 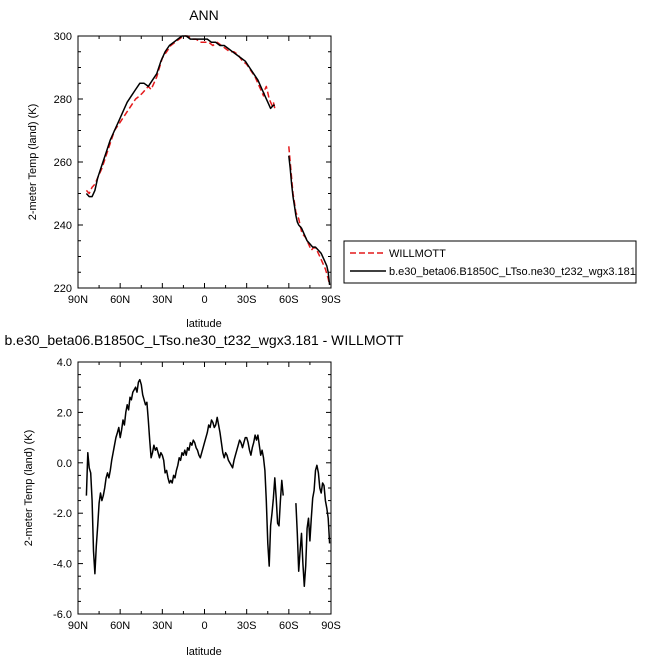 I want to click on top-chart-xtick-label: 60S, so click(x=289, y=300).